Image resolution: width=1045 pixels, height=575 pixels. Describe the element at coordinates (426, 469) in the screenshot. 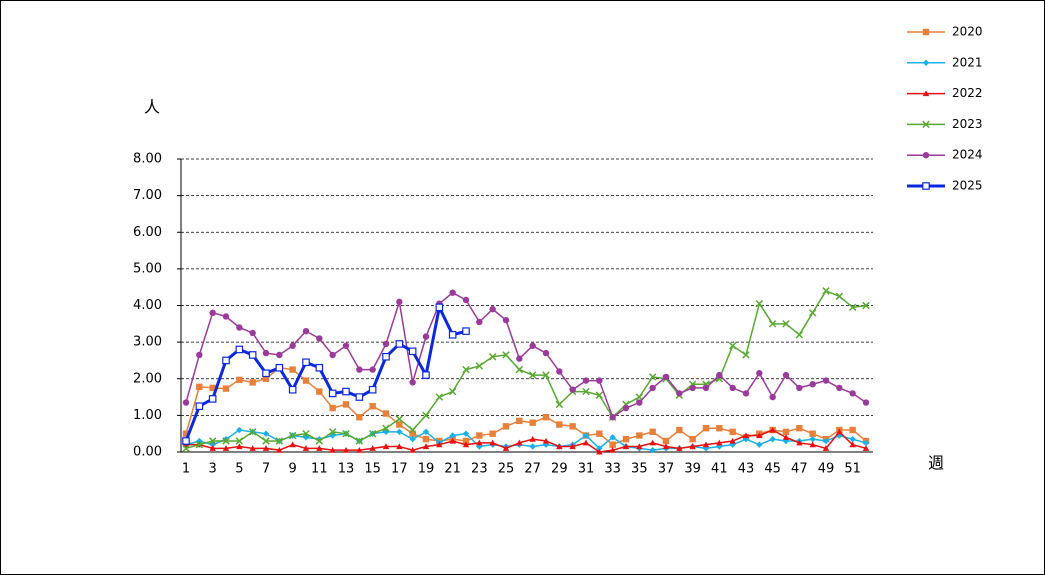

I see `x-tick-label: 19` at that location.